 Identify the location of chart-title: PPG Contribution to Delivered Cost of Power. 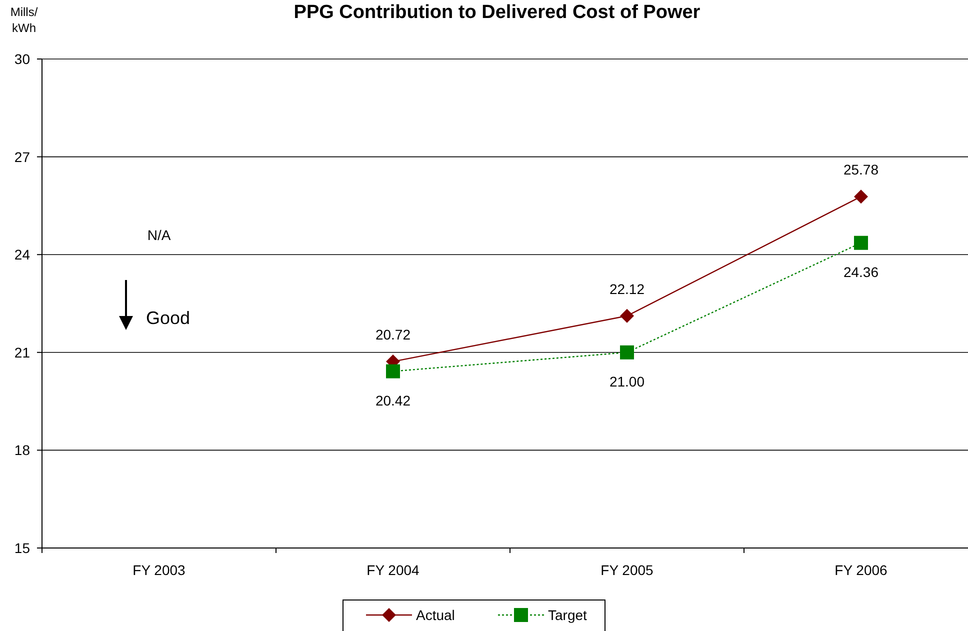
(497, 12).